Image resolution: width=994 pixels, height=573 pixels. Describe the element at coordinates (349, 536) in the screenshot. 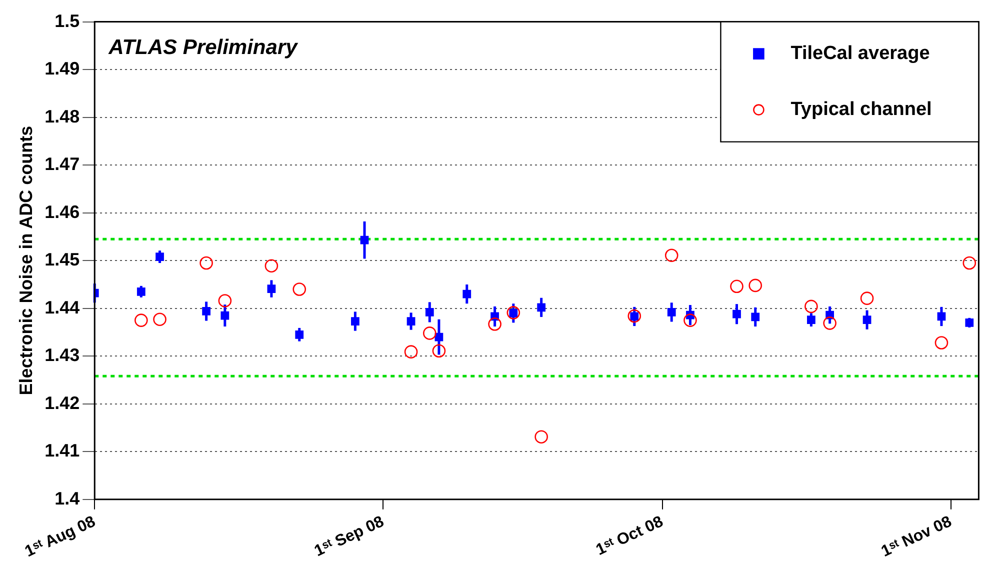

I see `x-tick-label: 1ˢᵗ Sep 08` at that location.